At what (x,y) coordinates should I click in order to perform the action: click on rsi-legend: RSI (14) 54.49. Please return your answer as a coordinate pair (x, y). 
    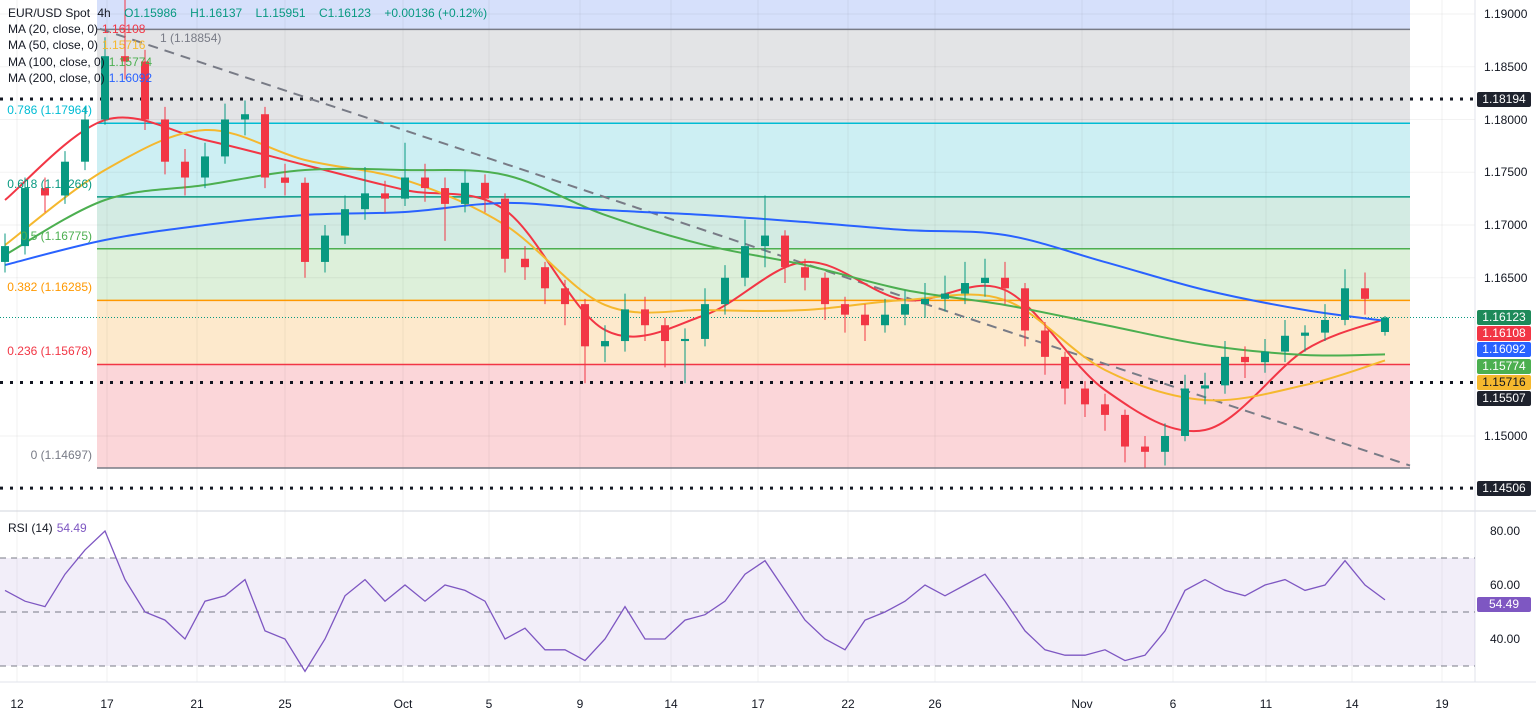
    Looking at the image, I should click on (47, 528).